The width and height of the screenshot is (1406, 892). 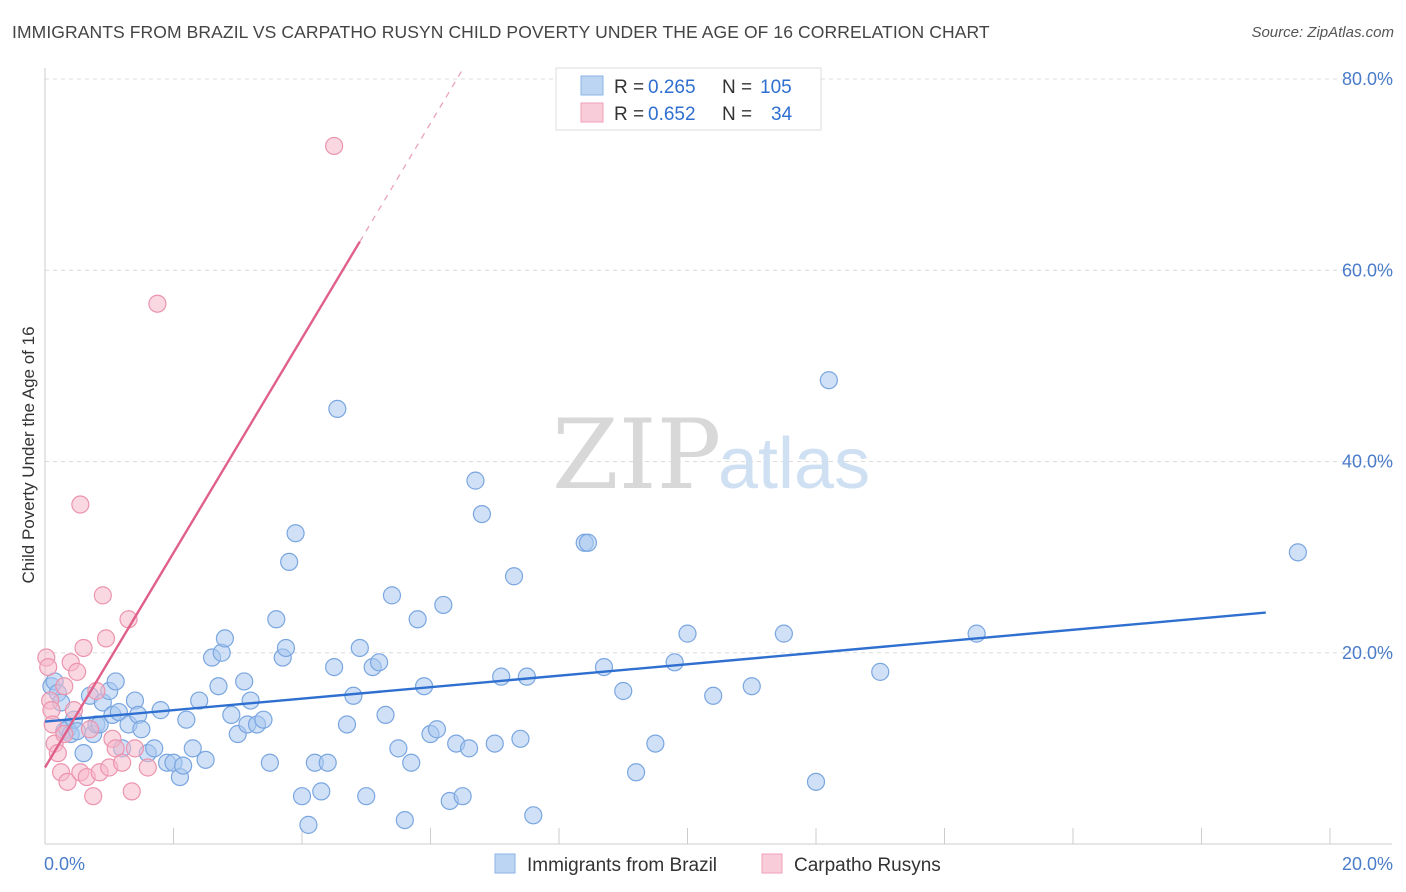 I want to click on watermark-zip: ZIP, so click(x=636, y=455).